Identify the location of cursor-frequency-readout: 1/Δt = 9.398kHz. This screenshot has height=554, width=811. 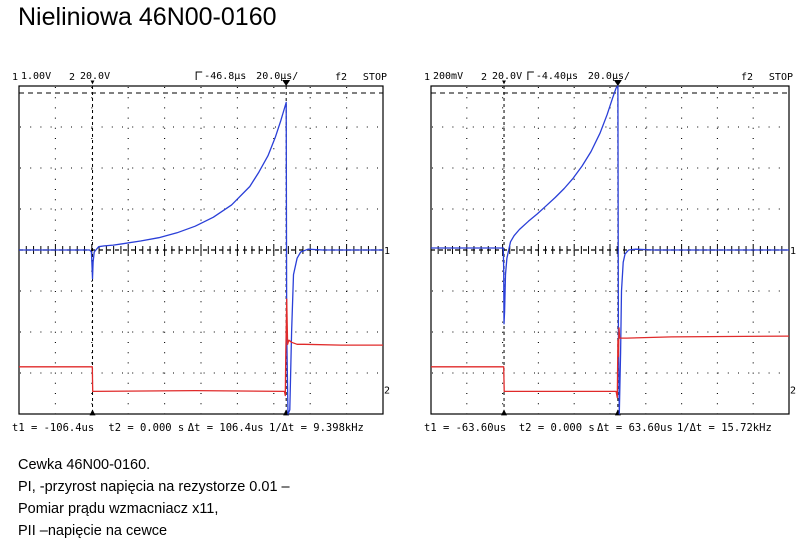
(316, 428).